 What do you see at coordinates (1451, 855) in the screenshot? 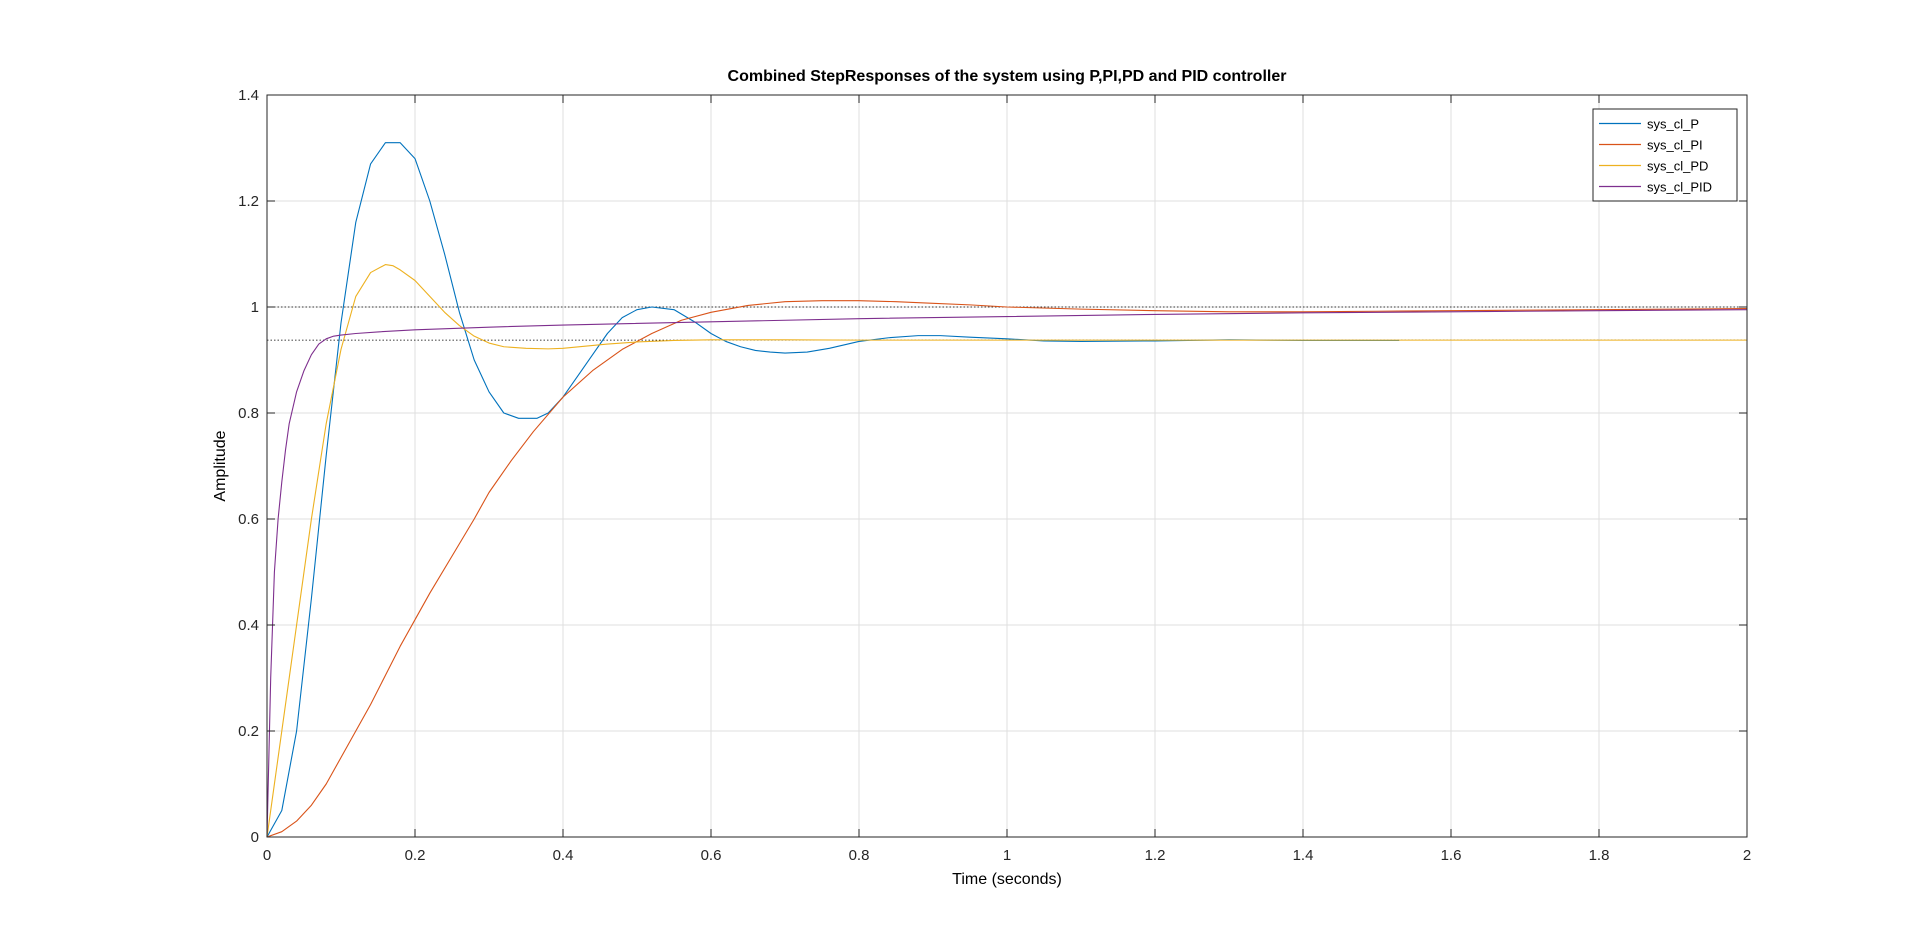
I see `x-tick-label: 1.6` at bounding box center [1451, 855].